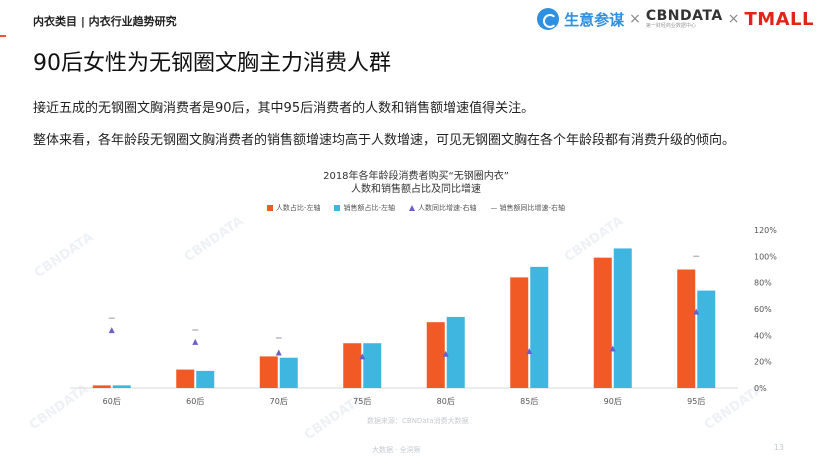 This screenshot has width=832, height=464. I want to click on footer-mark: 大数据 · 全洞察, so click(396, 450).